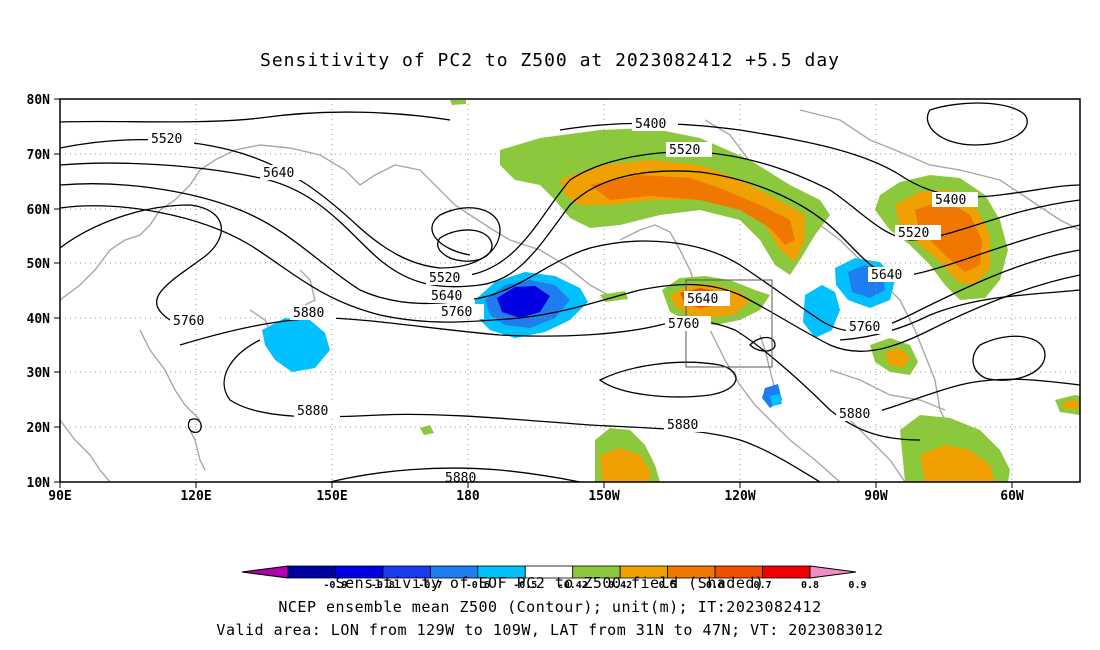  I want to click on lat-label: 40N, so click(39, 319).